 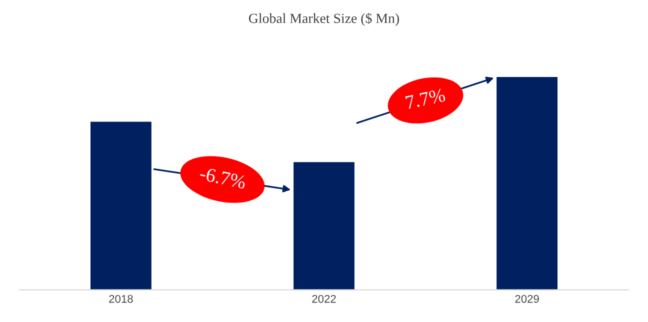 I want to click on annotation: 7.7%, so click(x=425, y=99).